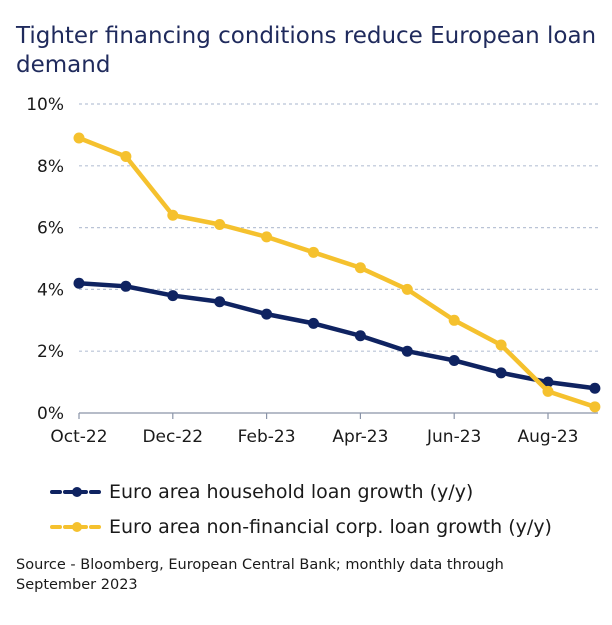 This screenshot has height=625, width=612. I want to click on y-tick-label: 2%, so click(50, 352).